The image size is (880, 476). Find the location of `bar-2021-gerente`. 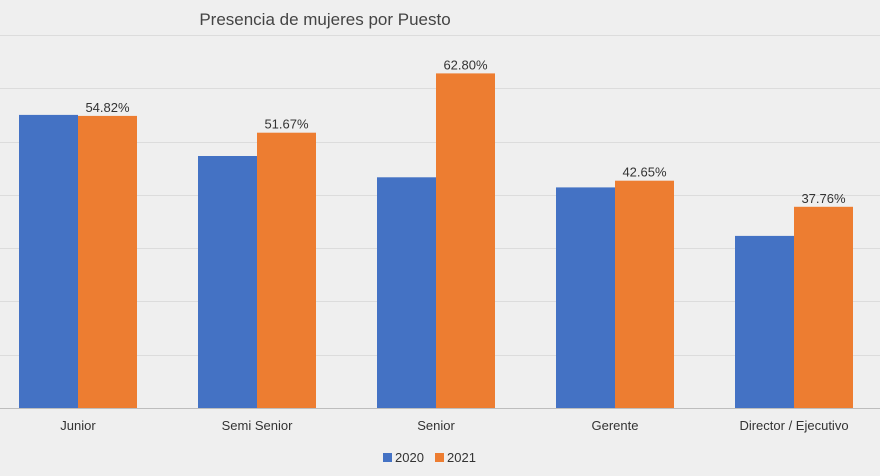

bar-2021-gerente is located at coordinates (644, 294).